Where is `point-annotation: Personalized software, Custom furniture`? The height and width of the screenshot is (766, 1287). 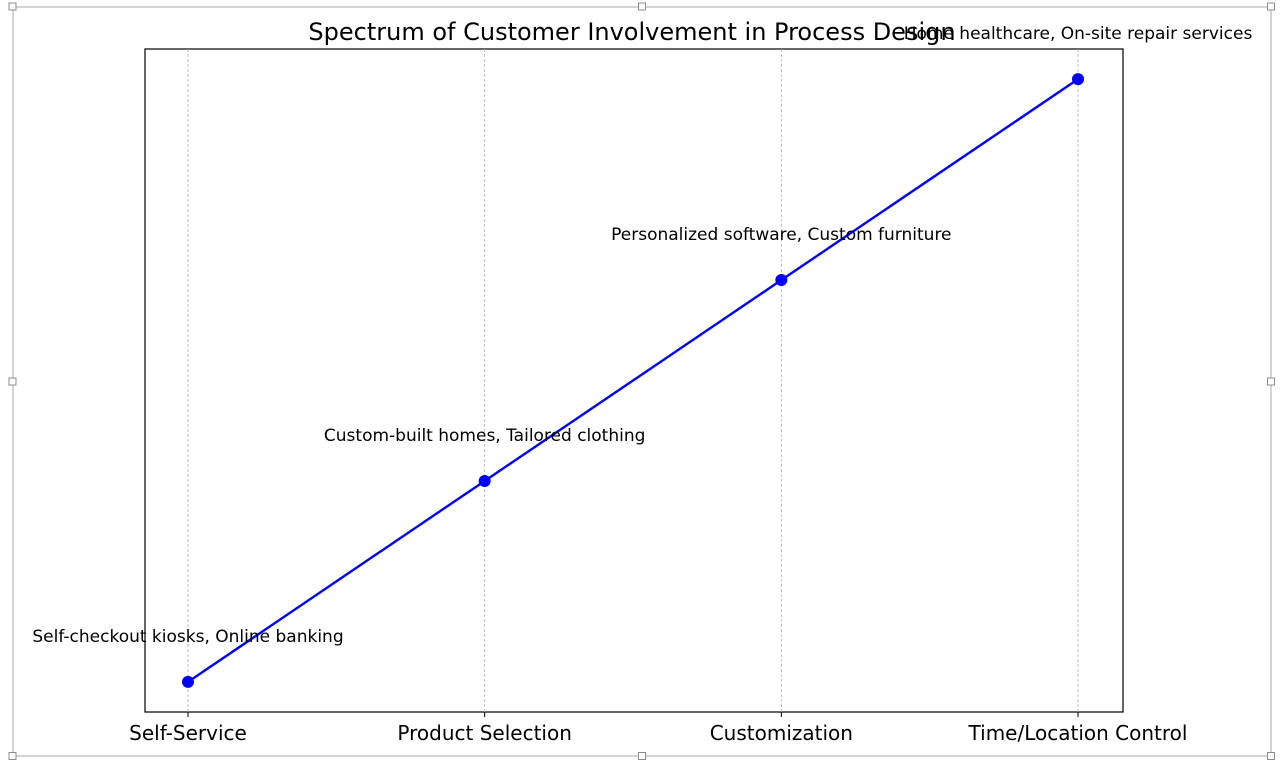 point-annotation: Personalized software, Custom furniture is located at coordinates (781, 235).